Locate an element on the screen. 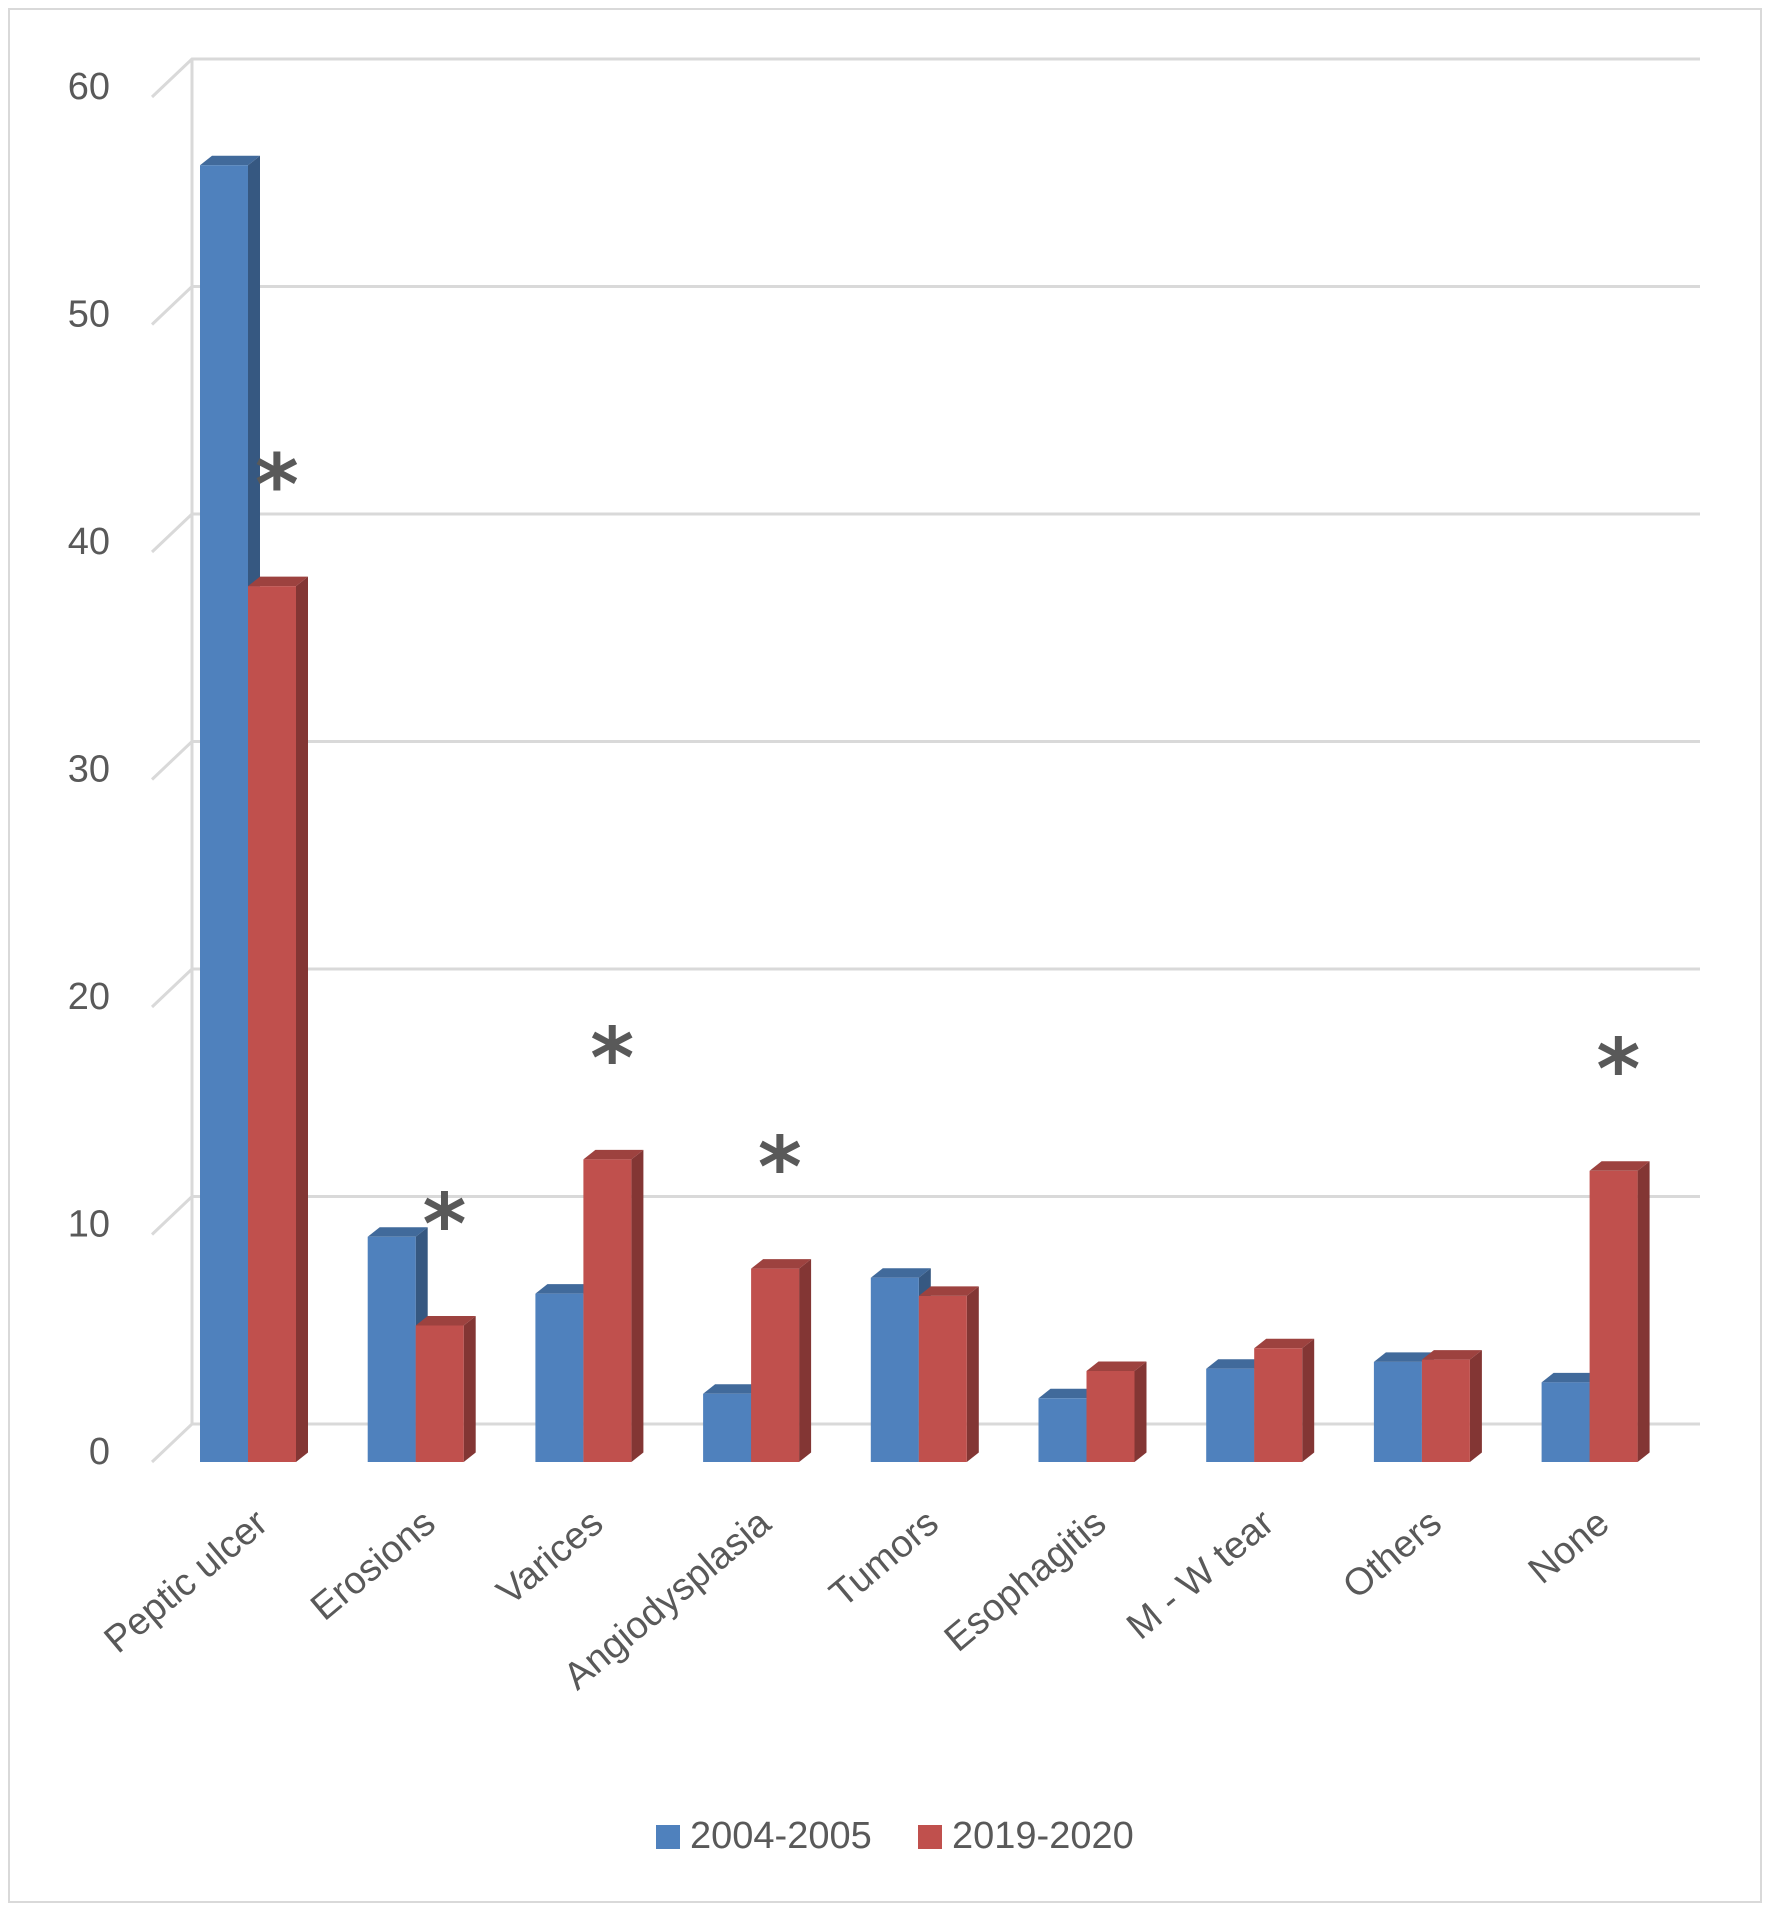 The height and width of the screenshot is (1913, 1772). y-tick-label: 0 is located at coordinates (99, 1452).